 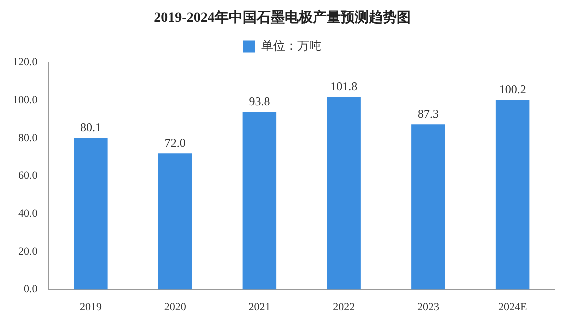 I want to click on text: 100.2, so click(x=512, y=89).